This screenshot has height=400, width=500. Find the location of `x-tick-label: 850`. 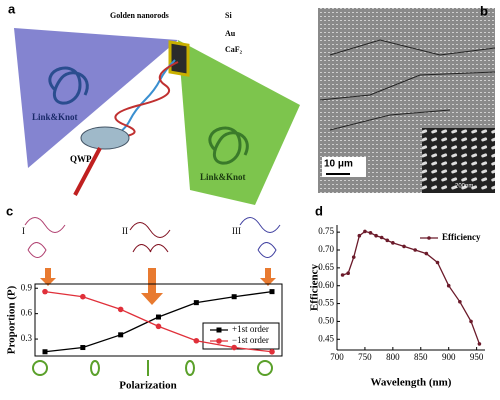

x-tick-label: 850 is located at coordinates (421, 357).